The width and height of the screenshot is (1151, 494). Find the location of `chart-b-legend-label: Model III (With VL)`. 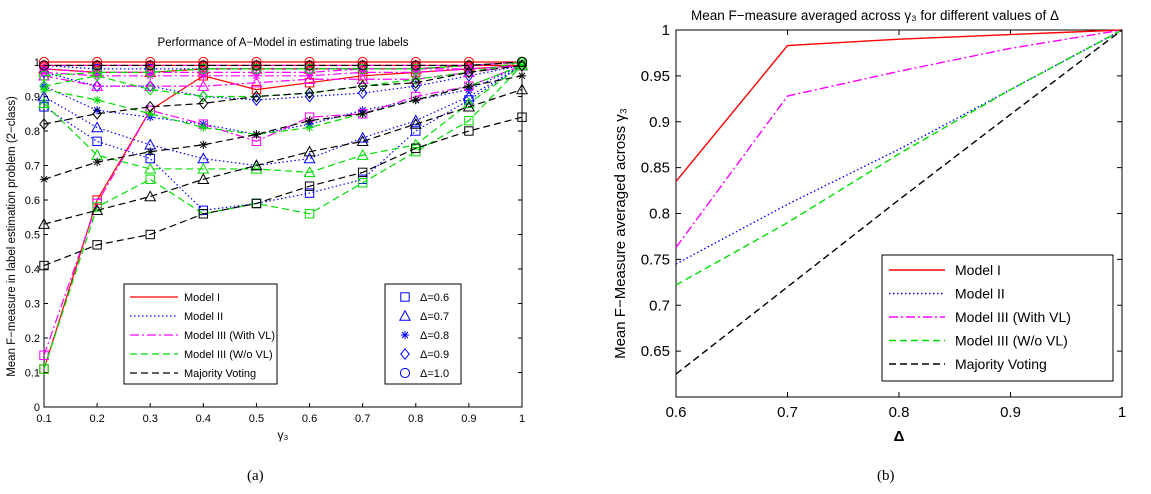

chart-b-legend-label: Model III (With VL) is located at coordinates (1013, 317).